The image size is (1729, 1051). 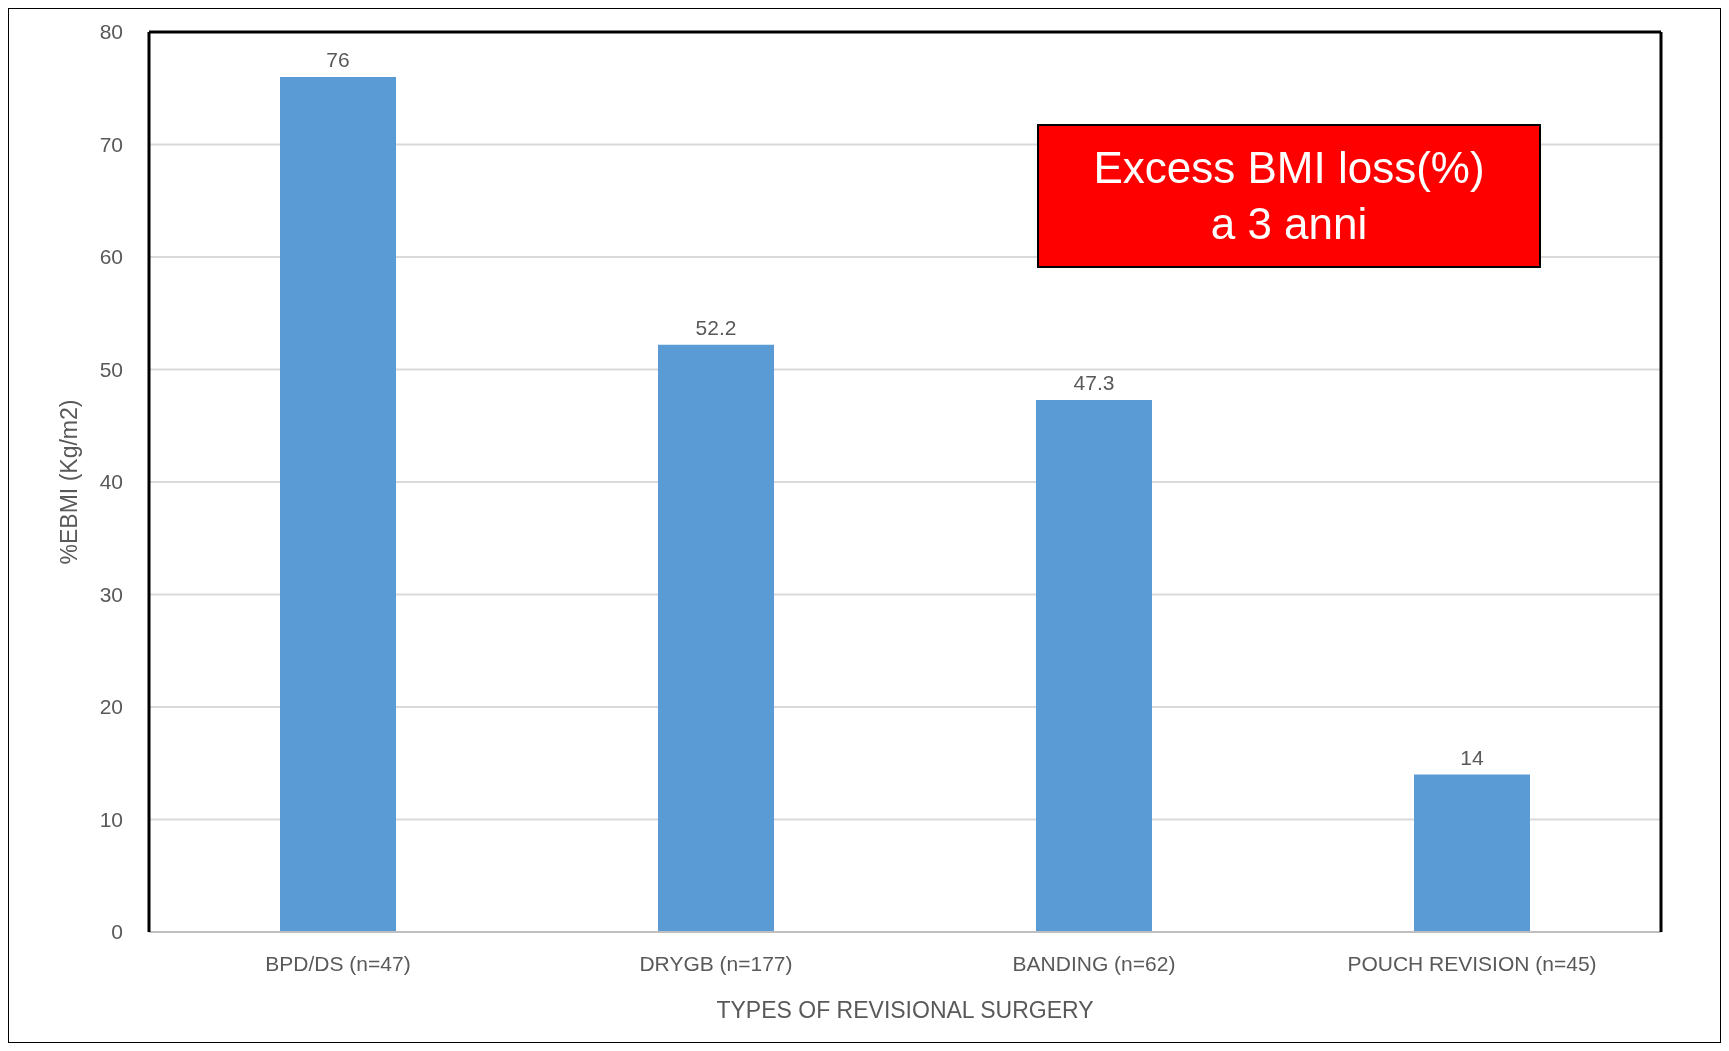 What do you see at coordinates (338, 59) in the screenshot?
I see `data-label: 76` at bounding box center [338, 59].